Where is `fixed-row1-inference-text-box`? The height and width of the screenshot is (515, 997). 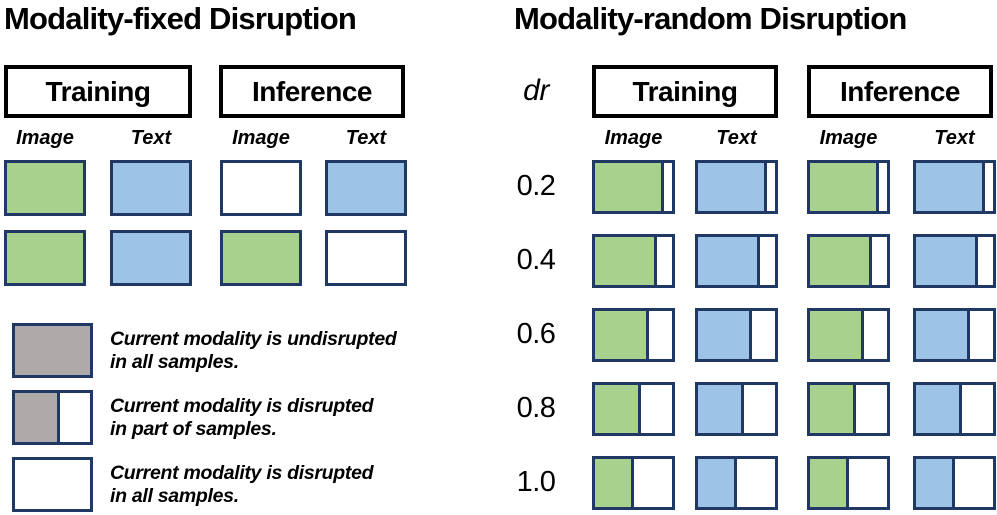 fixed-row1-inference-text-box is located at coordinates (366, 188).